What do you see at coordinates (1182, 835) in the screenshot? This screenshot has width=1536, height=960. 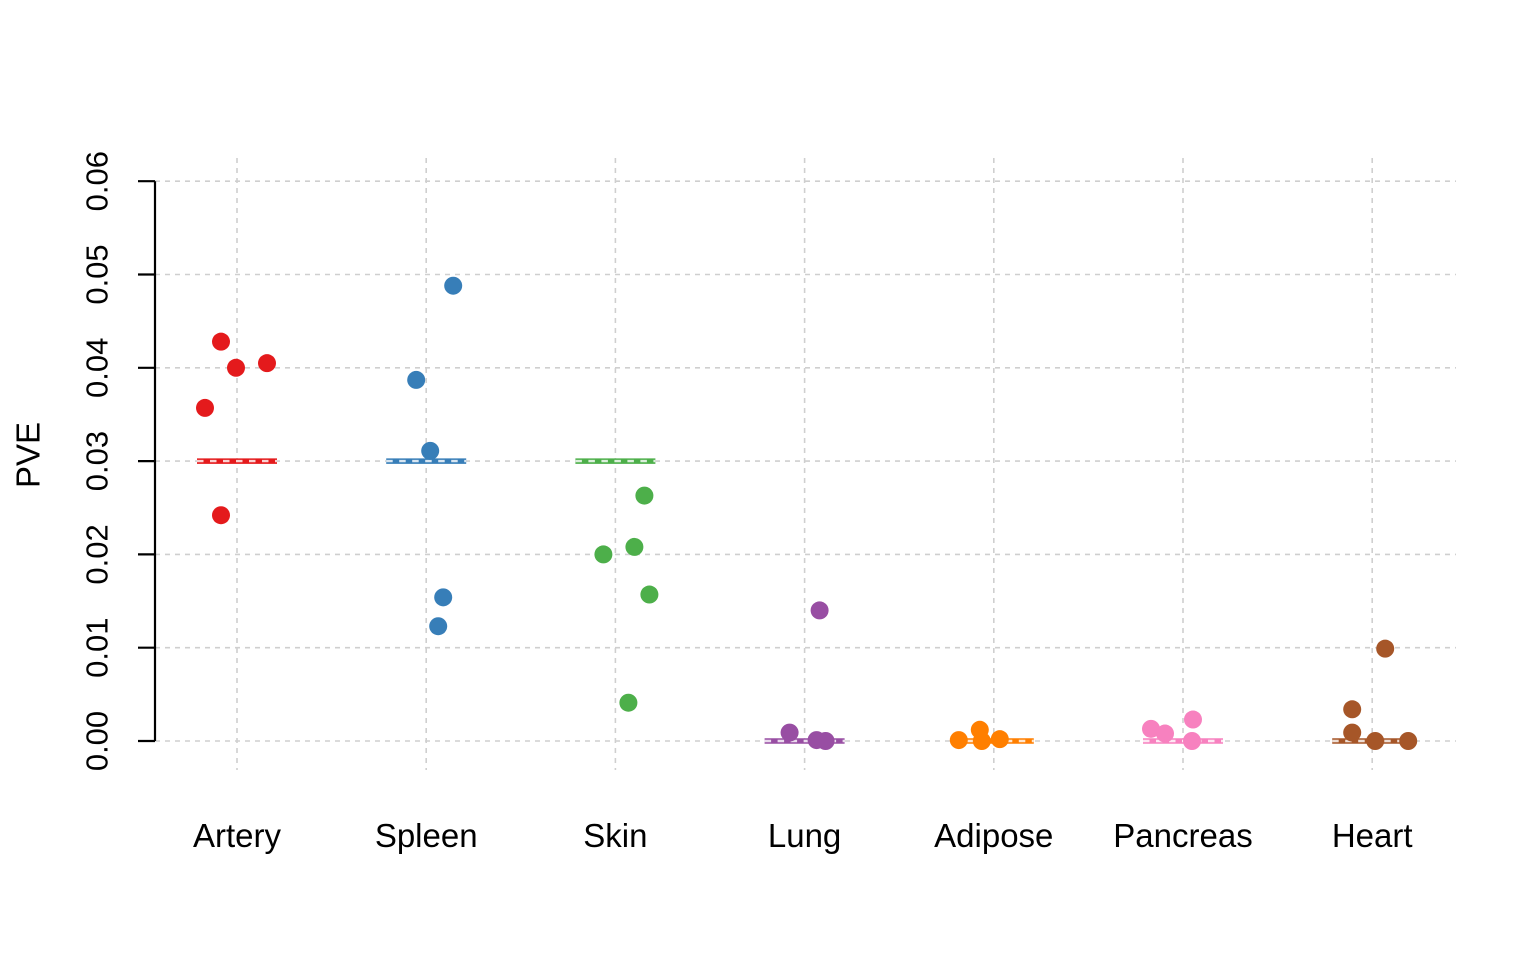 I see `category-label-pancreas: Pancreas` at bounding box center [1182, 835].